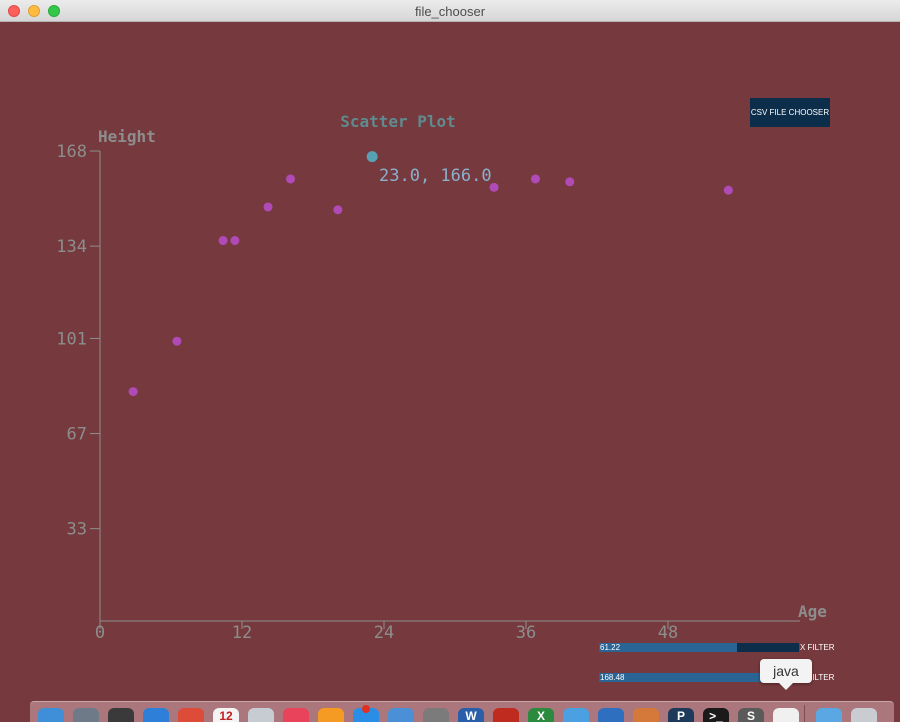 This screenshot has width=900, height=722. I want to click on hover-value-label: 23.0, 166.0, so click(435, 176).